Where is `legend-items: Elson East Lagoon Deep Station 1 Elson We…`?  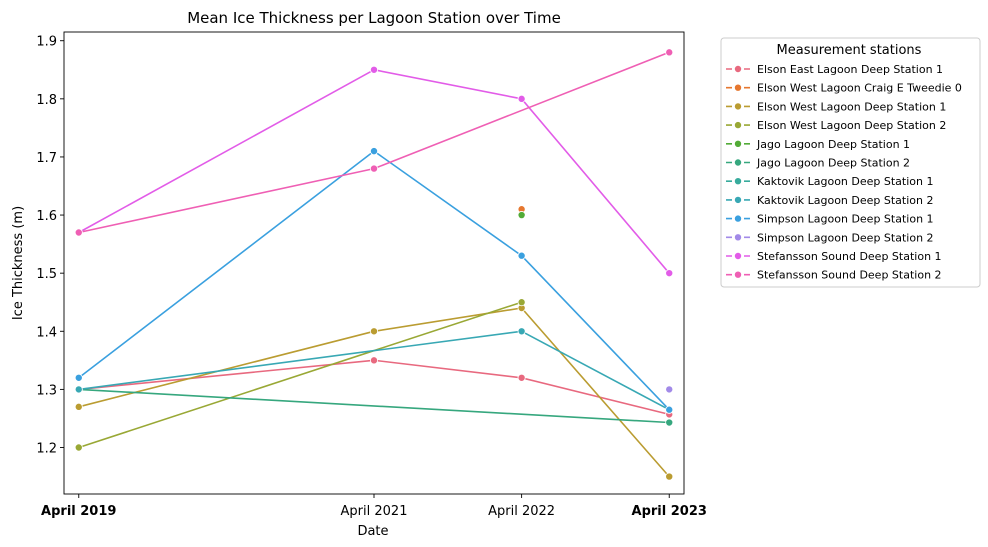 legend-items: Elson East Lagoon Deep Station 1 Elson We… is located at coordinates (844, 172).